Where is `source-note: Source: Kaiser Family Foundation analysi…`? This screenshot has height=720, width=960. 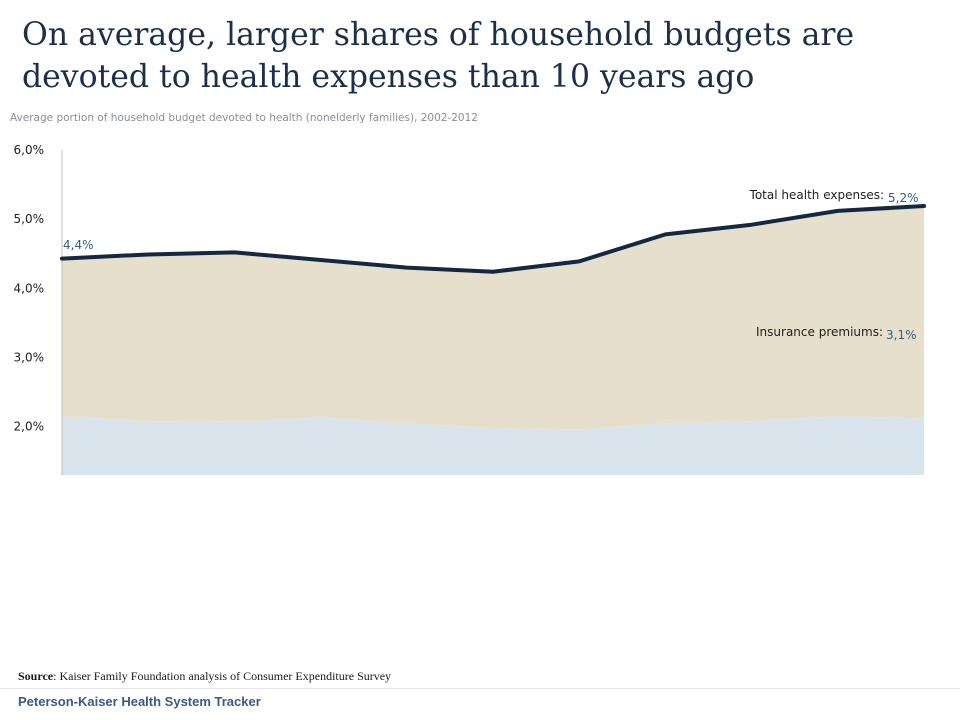
source-note: Source: Kaiser Family Foundation analysi… is located at coordinates (204, 676).